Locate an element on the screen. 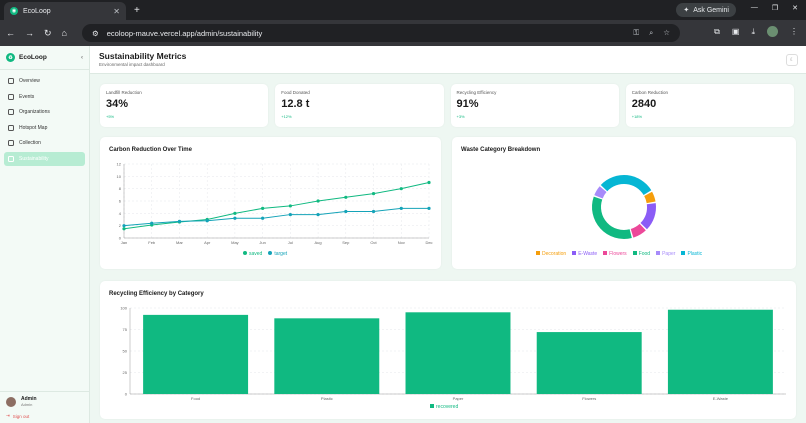  x-tick-label: E-Waste is located at coordinates (721, 398).